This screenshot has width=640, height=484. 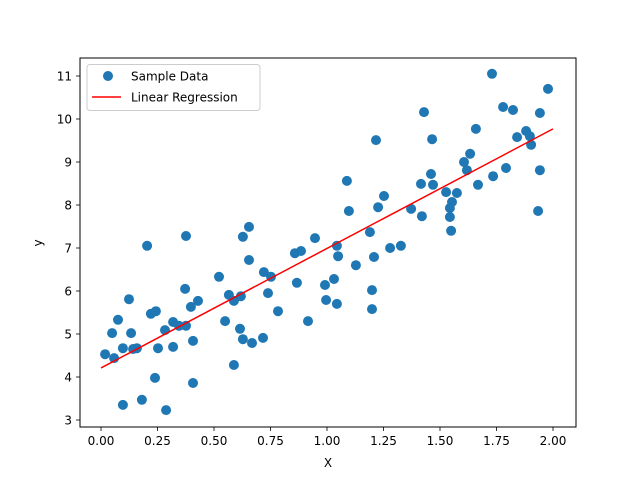 What do you see at coordinates (64, 120) in the screenshot?
I see `y-tick-label: 10` at bounding box center [64, 120].